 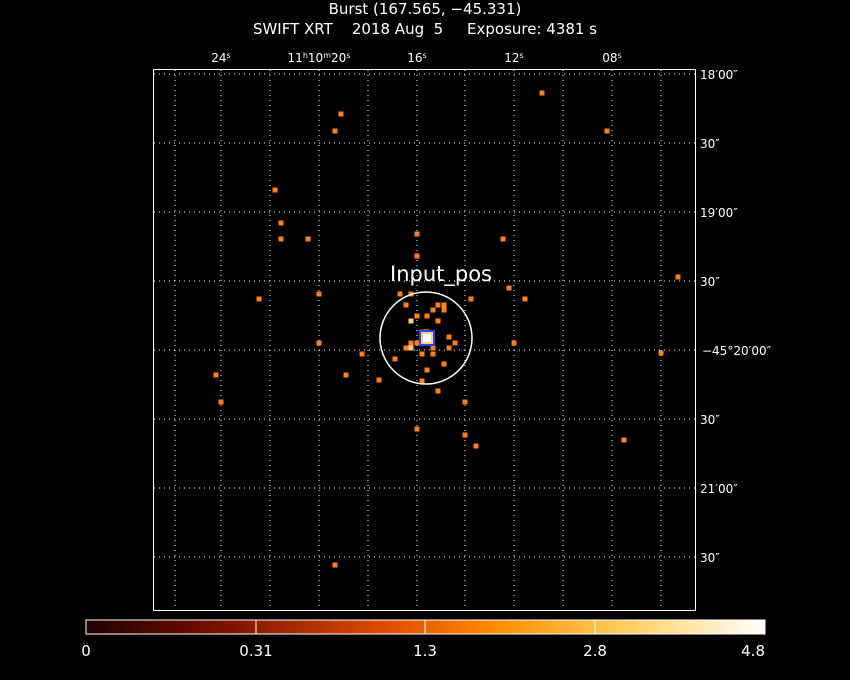 What do you see at coordinates (719, 489) in the screenshot?
I see `dec-label-21-00: 21′00″` at bounding box center [719, 489].